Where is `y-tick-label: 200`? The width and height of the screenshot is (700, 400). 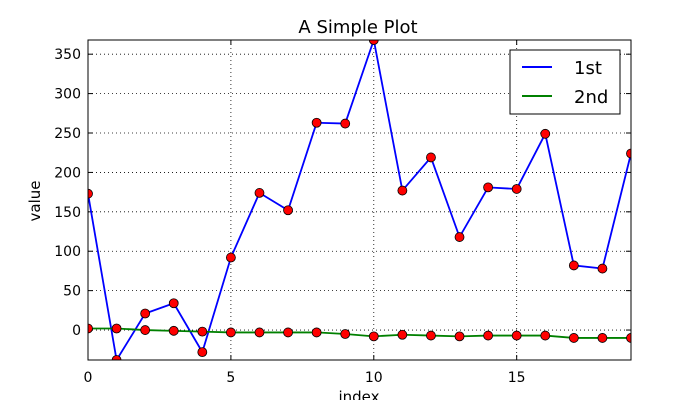
y-tick-label: 200 is located at coordinates (67, 173).